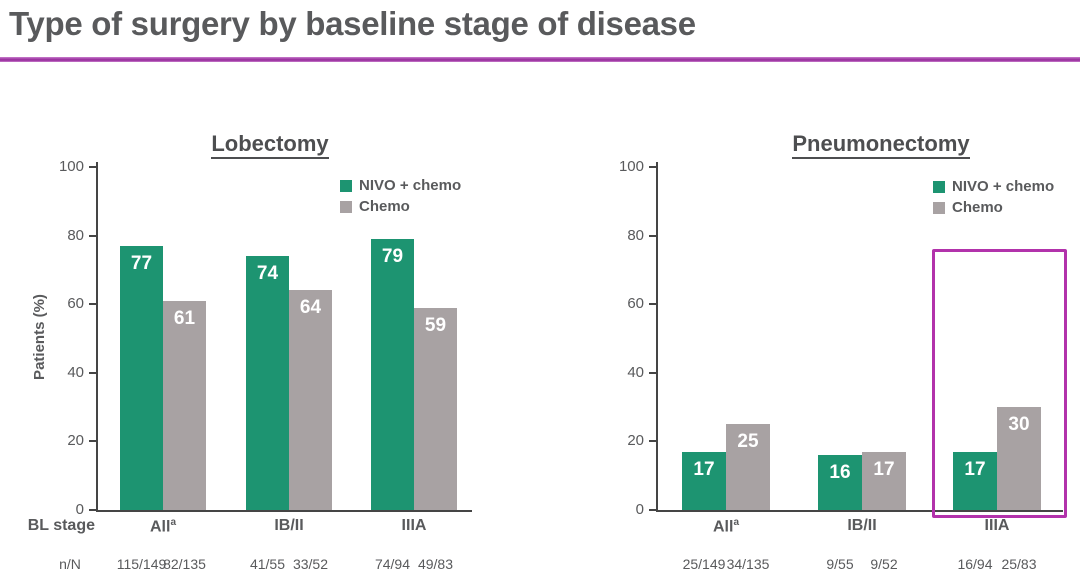  What do you see at coordinates (70, 564) in the screenshot?
I see `n-over-n-row-label: n/N` at bounding box center [70, 564].